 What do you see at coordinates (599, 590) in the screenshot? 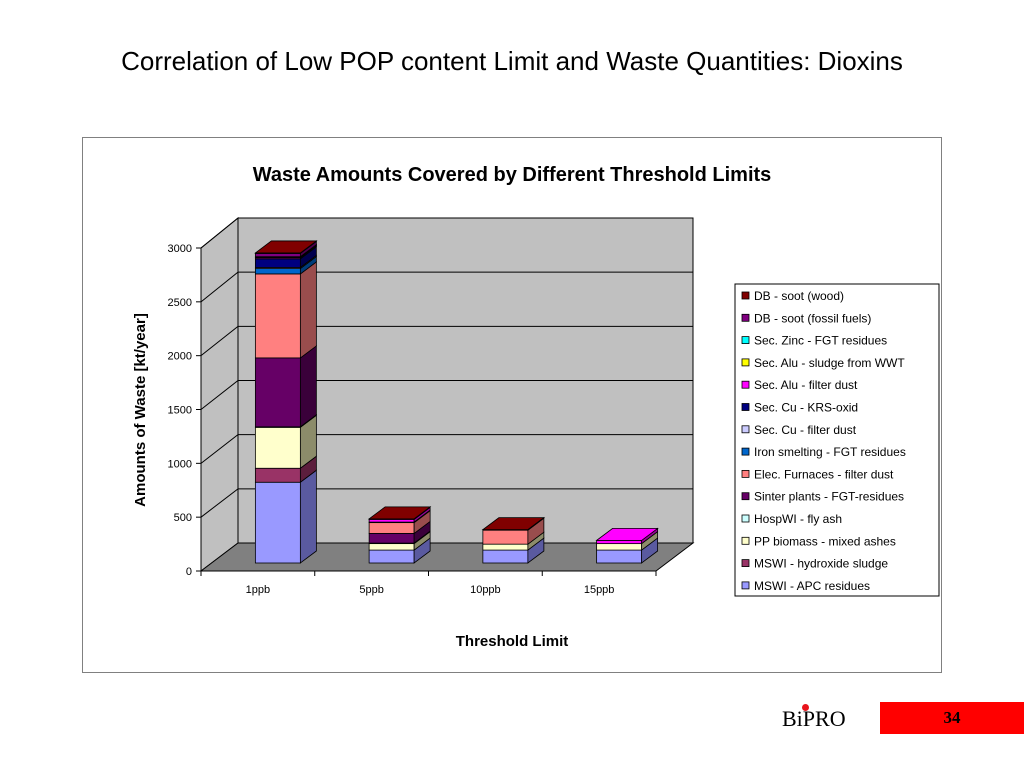
I see `x-tick-label: 15ppb` at bounding box center [599, 590].